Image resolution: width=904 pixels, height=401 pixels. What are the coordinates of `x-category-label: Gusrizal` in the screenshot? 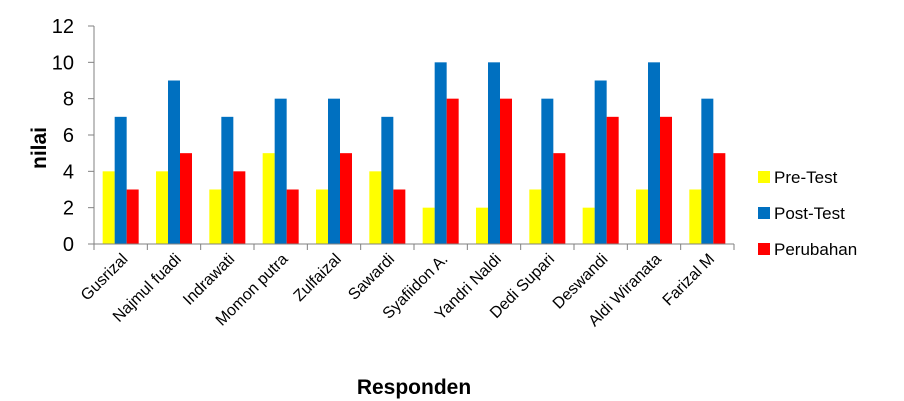 It's located at (105, 278).